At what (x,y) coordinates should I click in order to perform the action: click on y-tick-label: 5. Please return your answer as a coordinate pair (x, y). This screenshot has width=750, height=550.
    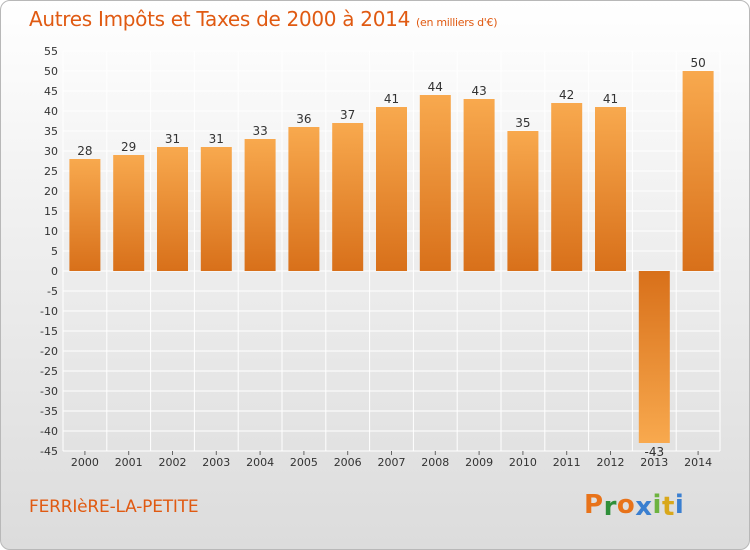
    Looking at the image, I should click on (54, 251).